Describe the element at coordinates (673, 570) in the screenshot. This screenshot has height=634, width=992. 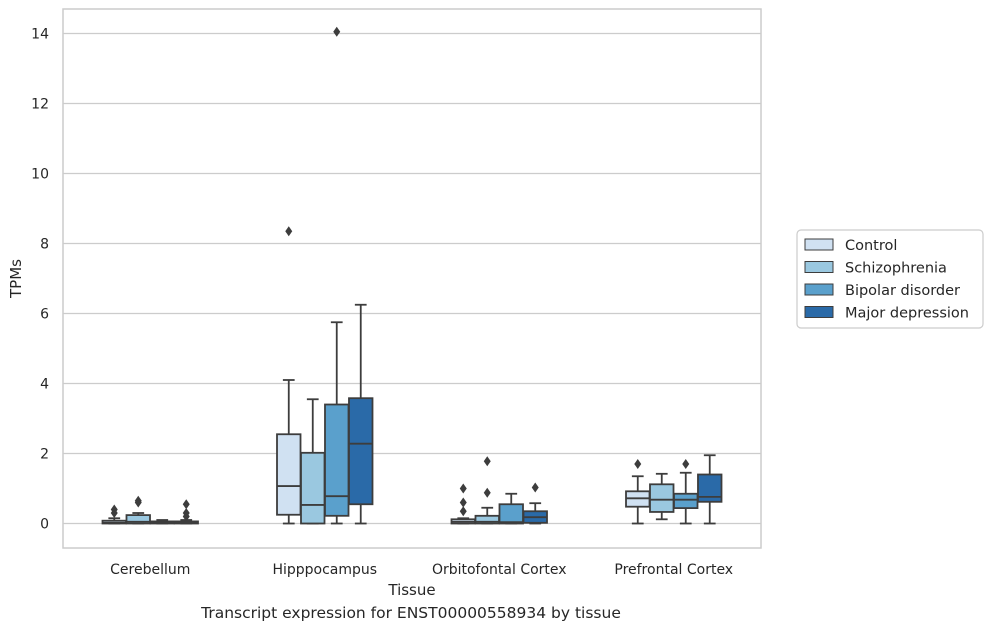
I see `x-tick-label: Prefrontal Cortex` at that location.